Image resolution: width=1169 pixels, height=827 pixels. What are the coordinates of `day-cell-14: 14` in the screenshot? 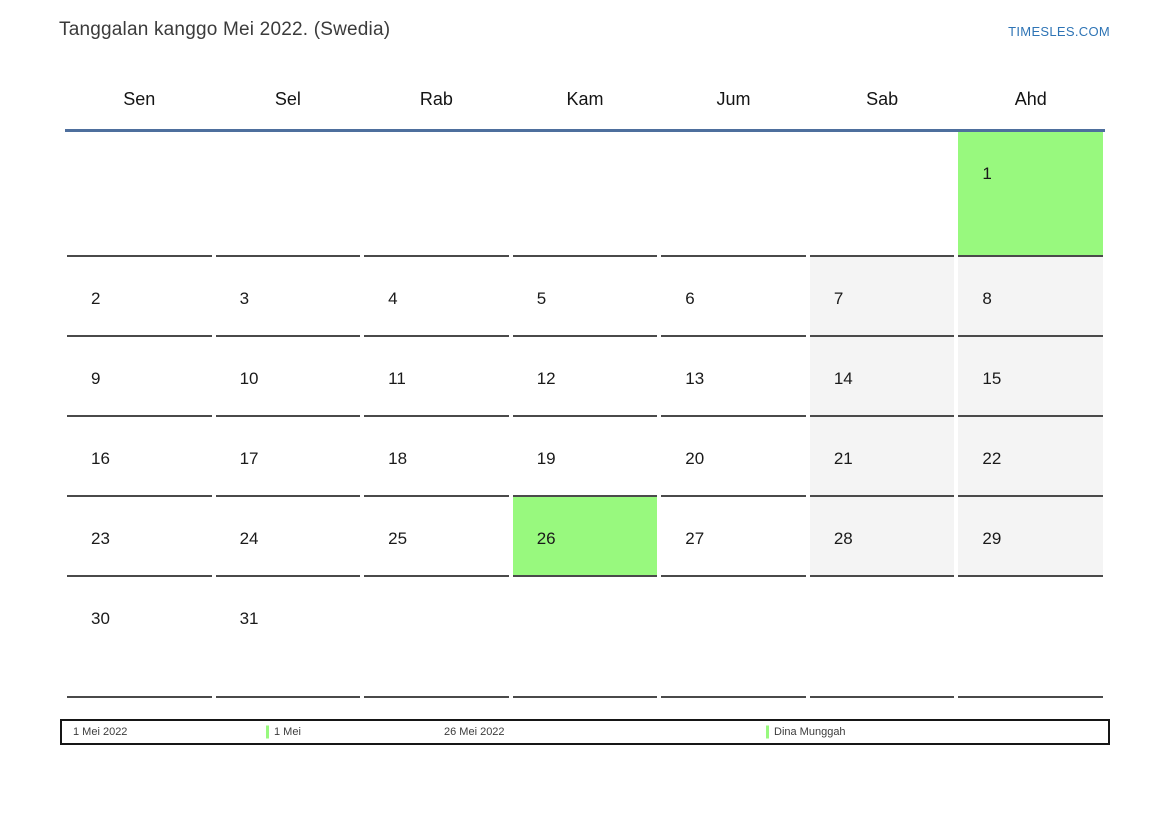 It's located at (882, 377).